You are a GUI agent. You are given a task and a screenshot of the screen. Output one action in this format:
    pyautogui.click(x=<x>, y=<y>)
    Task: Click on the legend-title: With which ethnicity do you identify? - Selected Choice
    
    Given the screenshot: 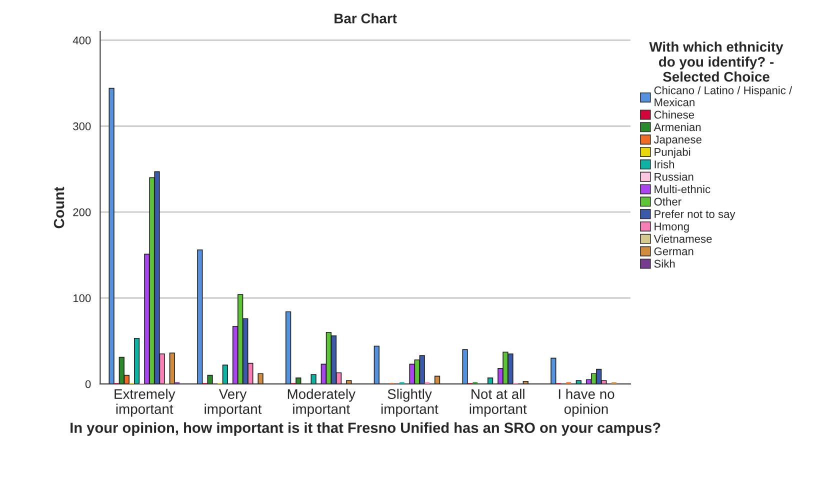 What is the action you would take?
    pyautogui.click(x=716, y=62)
    